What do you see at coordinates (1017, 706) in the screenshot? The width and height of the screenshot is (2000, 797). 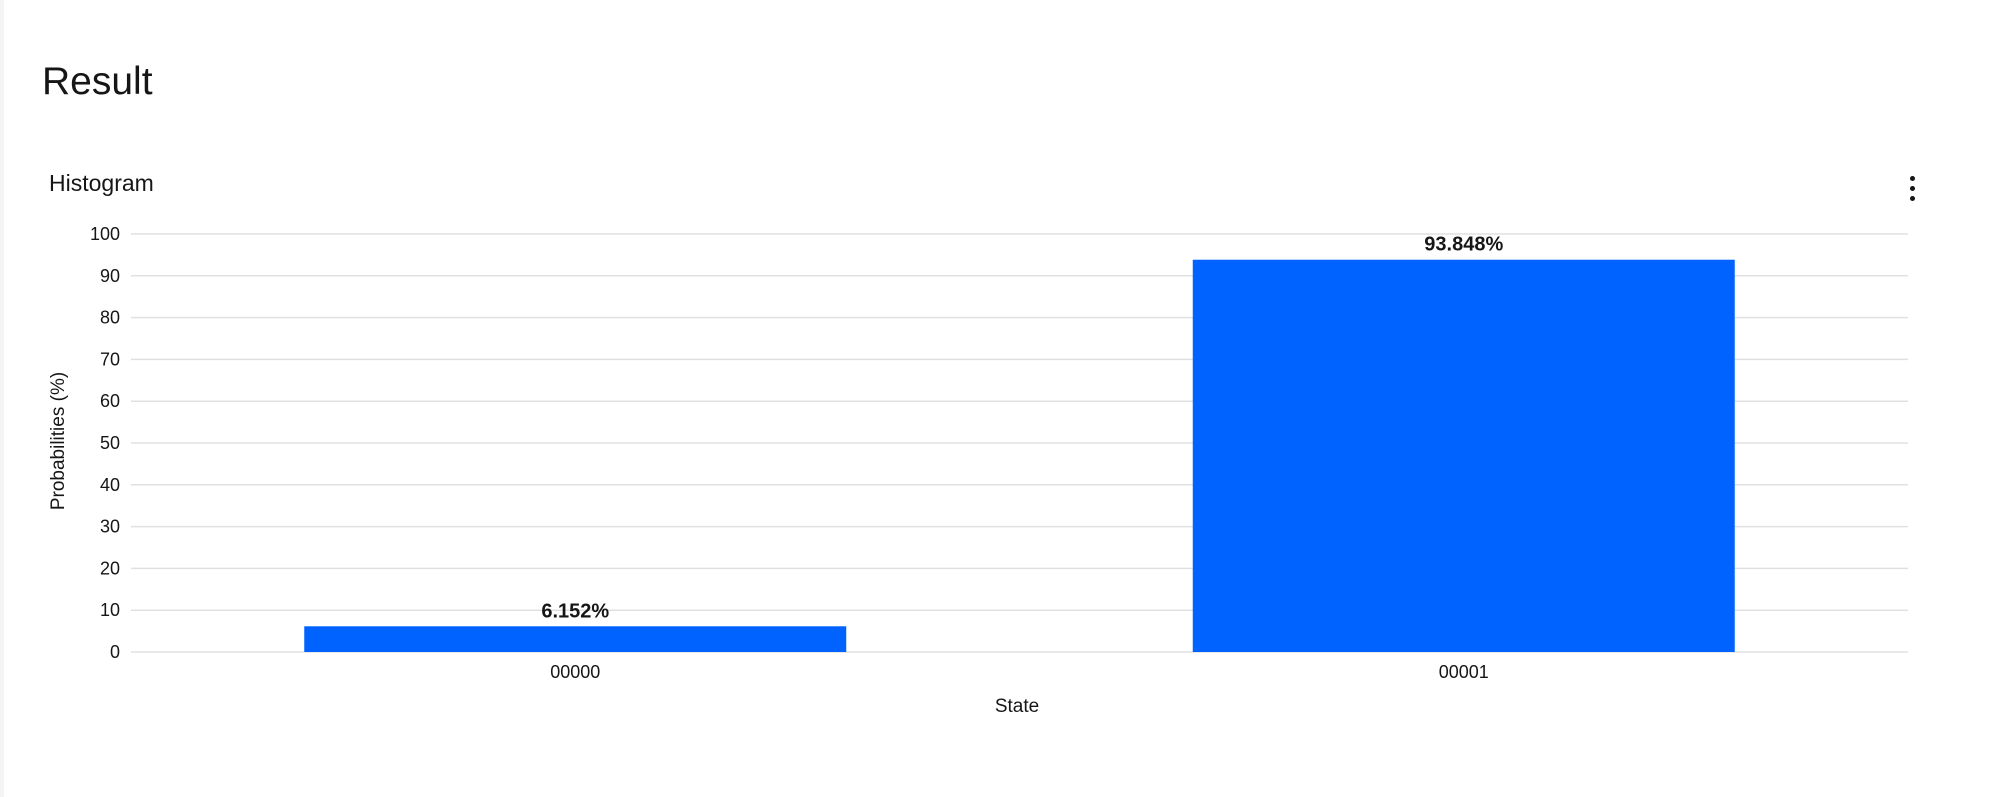 I see `x-axis-title: State` at bounding box center [1017, 706].